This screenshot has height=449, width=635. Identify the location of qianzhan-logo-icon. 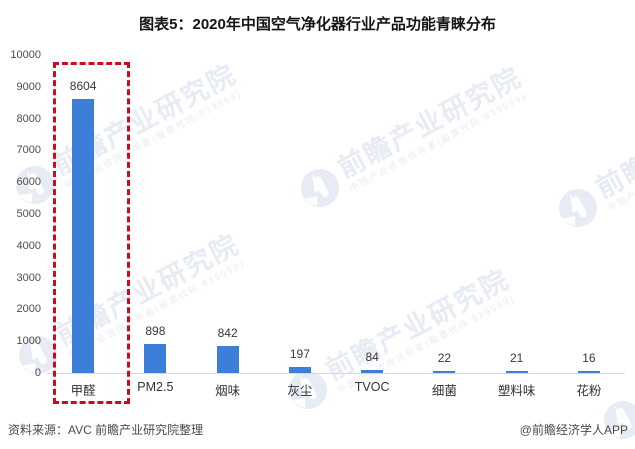
(615, 420).